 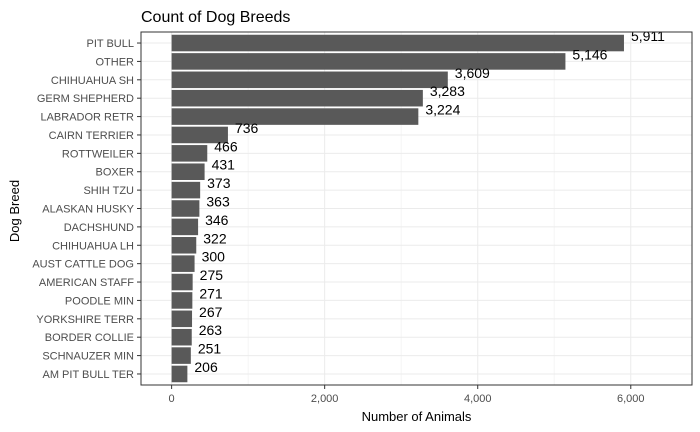 I want to click on y-tick-label: ALASKAN HUSKY, so click(x=88, y=210).